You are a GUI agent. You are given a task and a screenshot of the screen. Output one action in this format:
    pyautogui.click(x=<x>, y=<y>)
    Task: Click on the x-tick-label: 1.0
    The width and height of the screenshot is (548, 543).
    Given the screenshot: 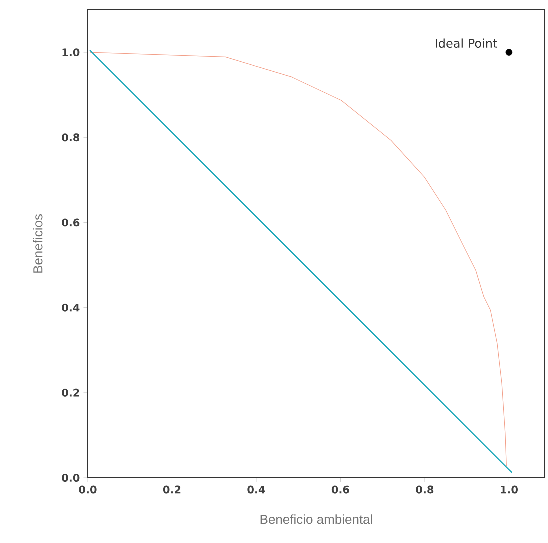 What is the action you would take?
    pyautogui.click(x=509, y=490)
    